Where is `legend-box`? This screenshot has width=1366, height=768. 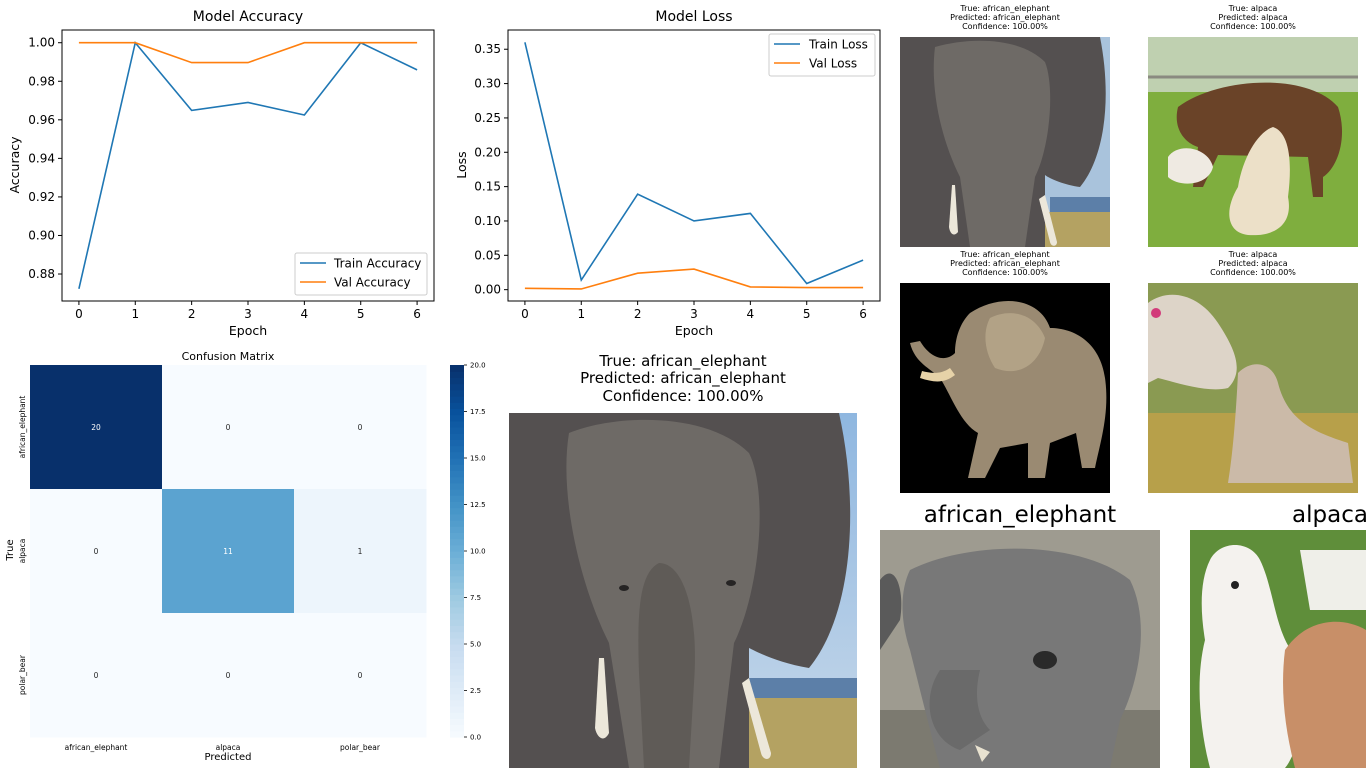 legend-box is located at coordinates (361, 274).